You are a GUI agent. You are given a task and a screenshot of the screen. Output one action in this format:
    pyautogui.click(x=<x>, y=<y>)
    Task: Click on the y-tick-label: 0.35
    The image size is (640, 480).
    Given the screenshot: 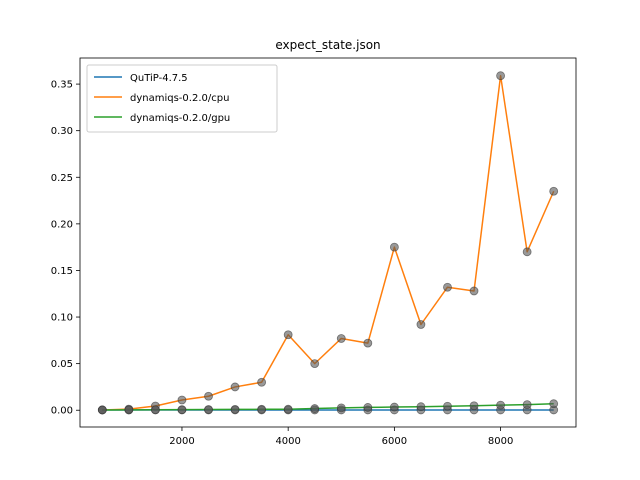 What is the action you would take?
    pyautogui.click(x=62, y=85)
    